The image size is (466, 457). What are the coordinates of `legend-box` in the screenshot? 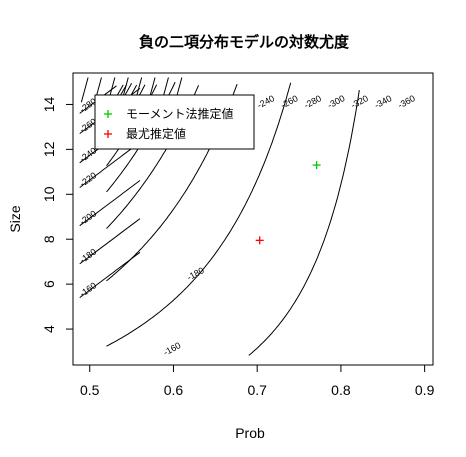 It's located at (174, 122).